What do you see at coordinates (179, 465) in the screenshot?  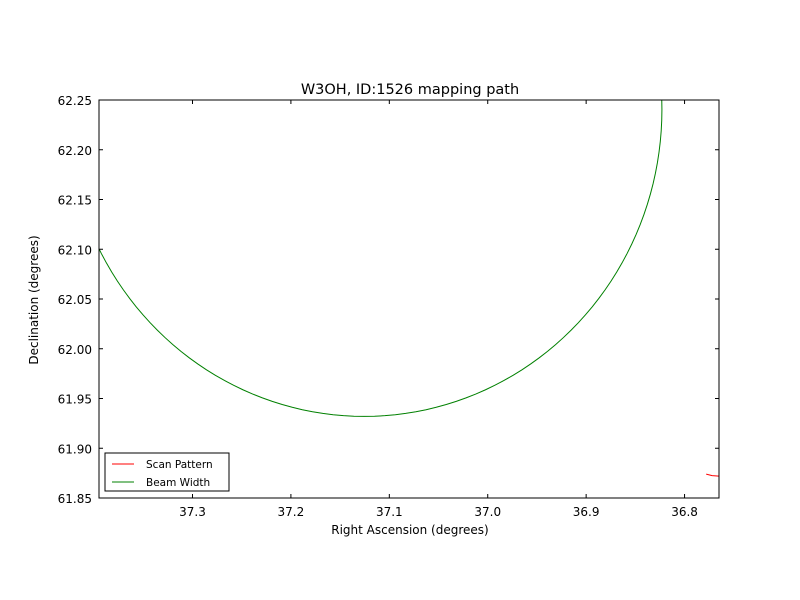 I see `legend-label-scan-pattern: Scan Pattern` at bounding box center [179, 465].